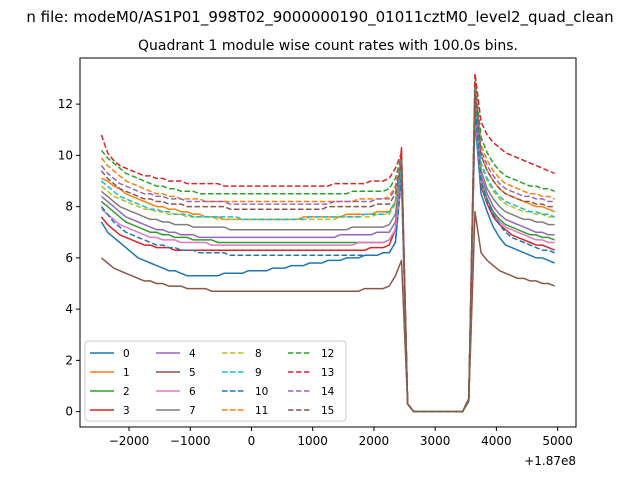 Image resolution: width=640 pixels, height=480 pixels. I want to click on legend-label-14: 14, so click(328, 392).